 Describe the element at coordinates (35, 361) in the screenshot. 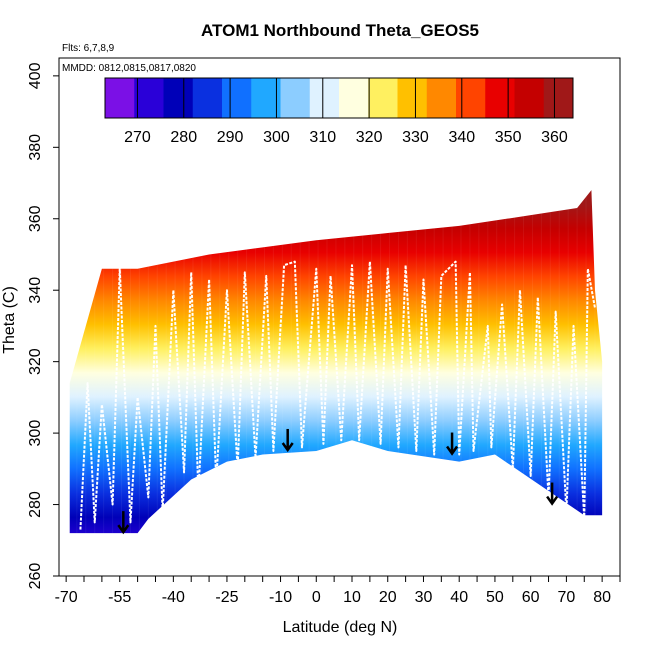

I see `y-tick-label: 320` at that location.